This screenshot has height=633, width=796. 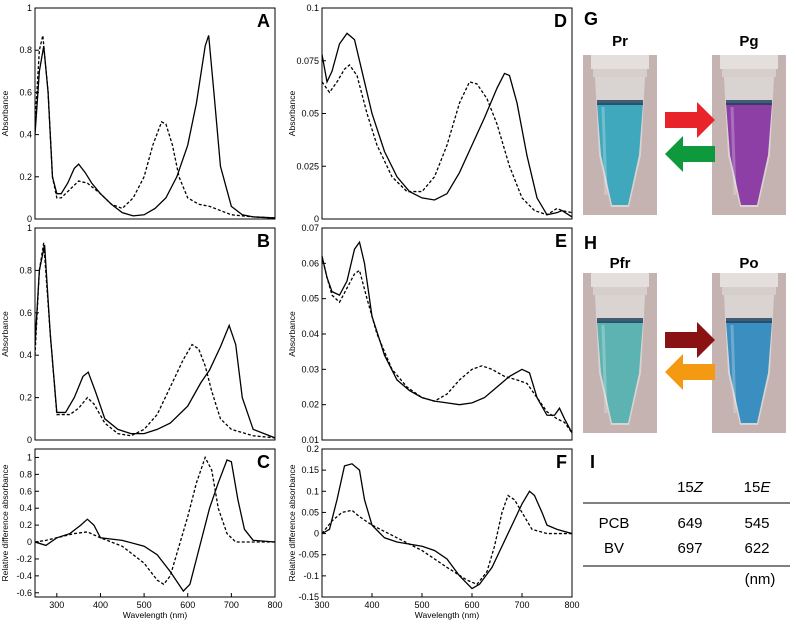 I want to click on y-axis-label: Relative difference absorbance, so click(x=292, y=522).